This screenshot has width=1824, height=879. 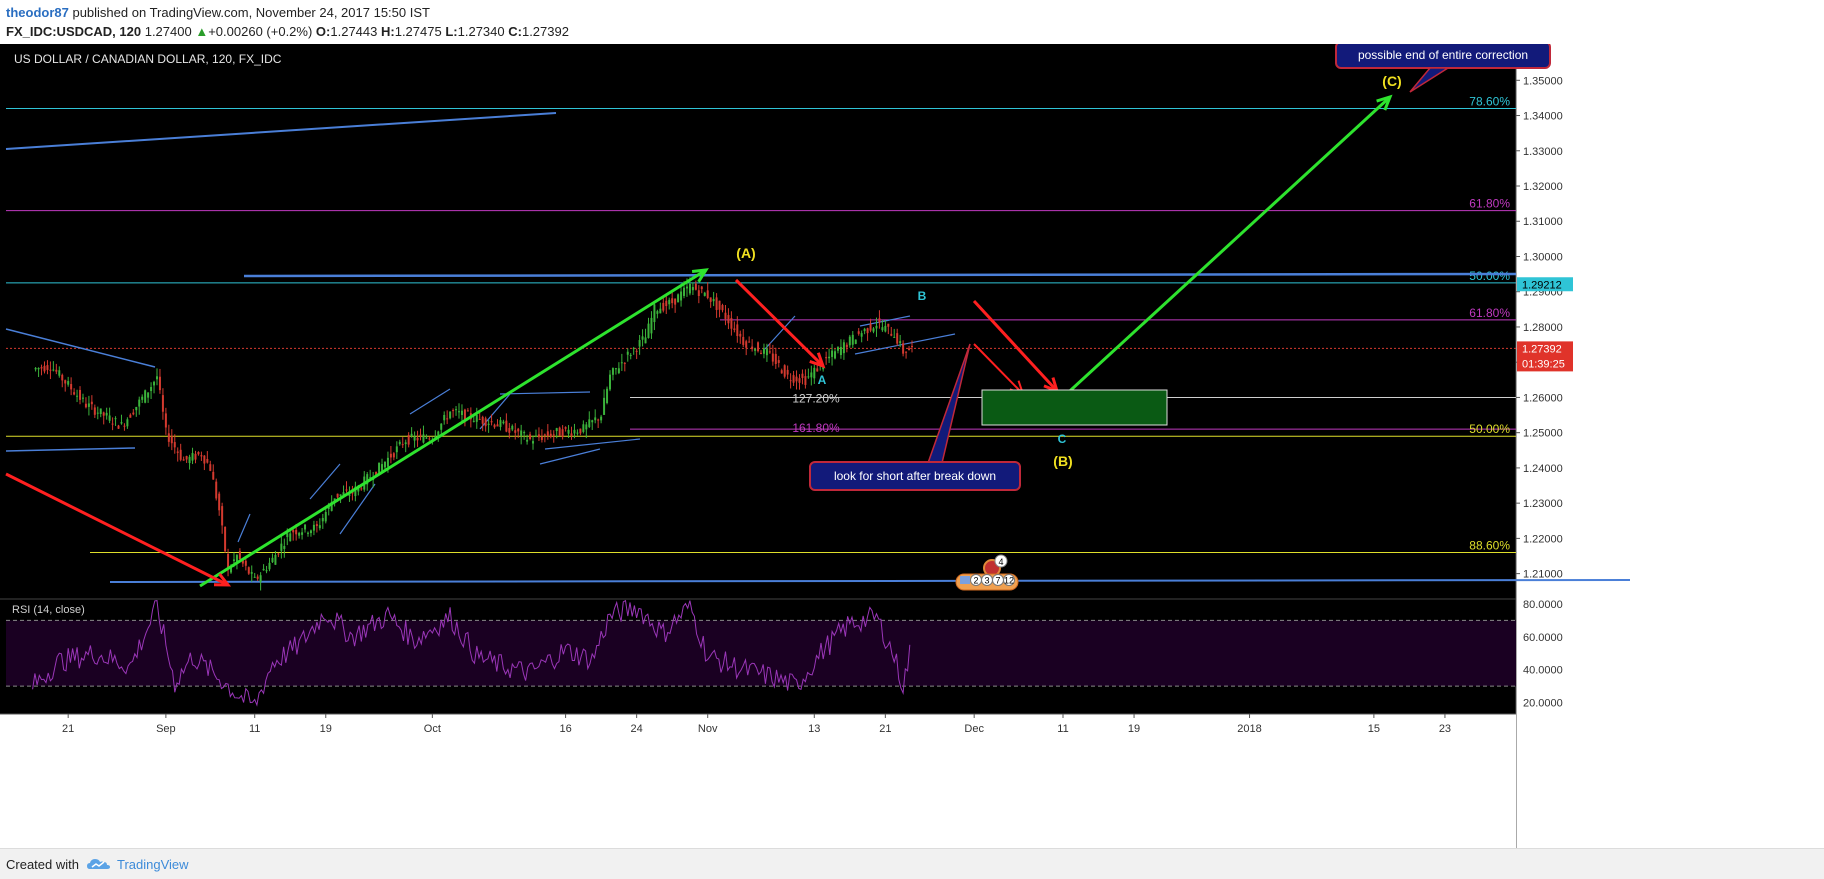 I want to click on event-badge, so click(x=1009, y=580).